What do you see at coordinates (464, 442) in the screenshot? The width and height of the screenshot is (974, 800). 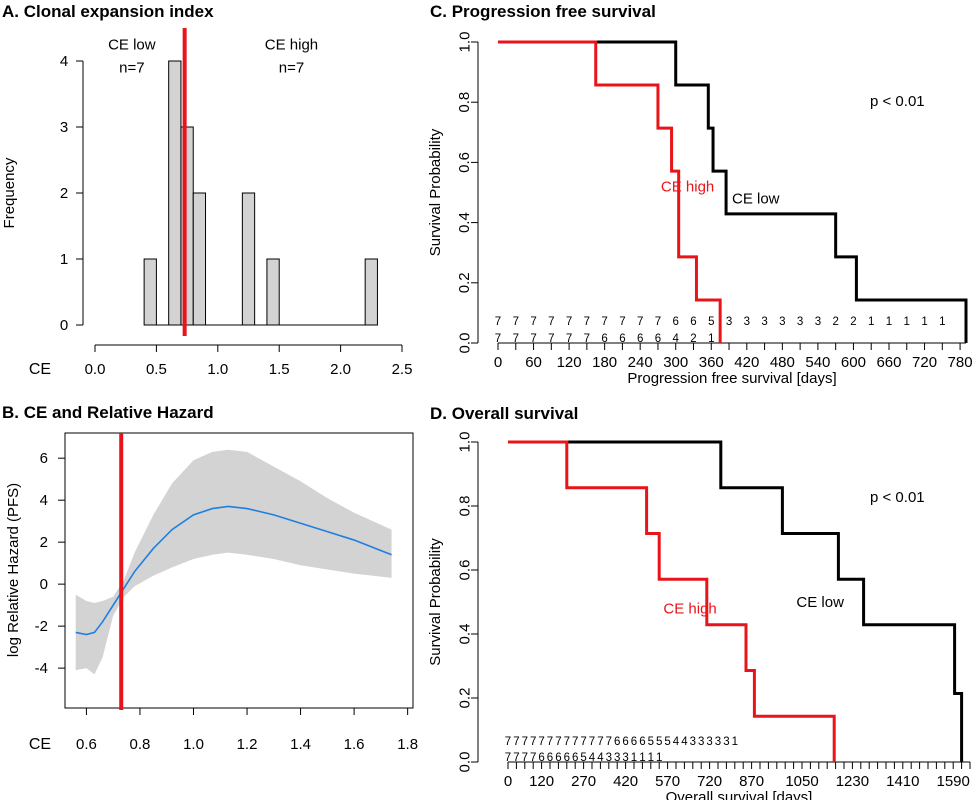 I see `y-tick-label: 1.0` at bounding box center [464, 442].